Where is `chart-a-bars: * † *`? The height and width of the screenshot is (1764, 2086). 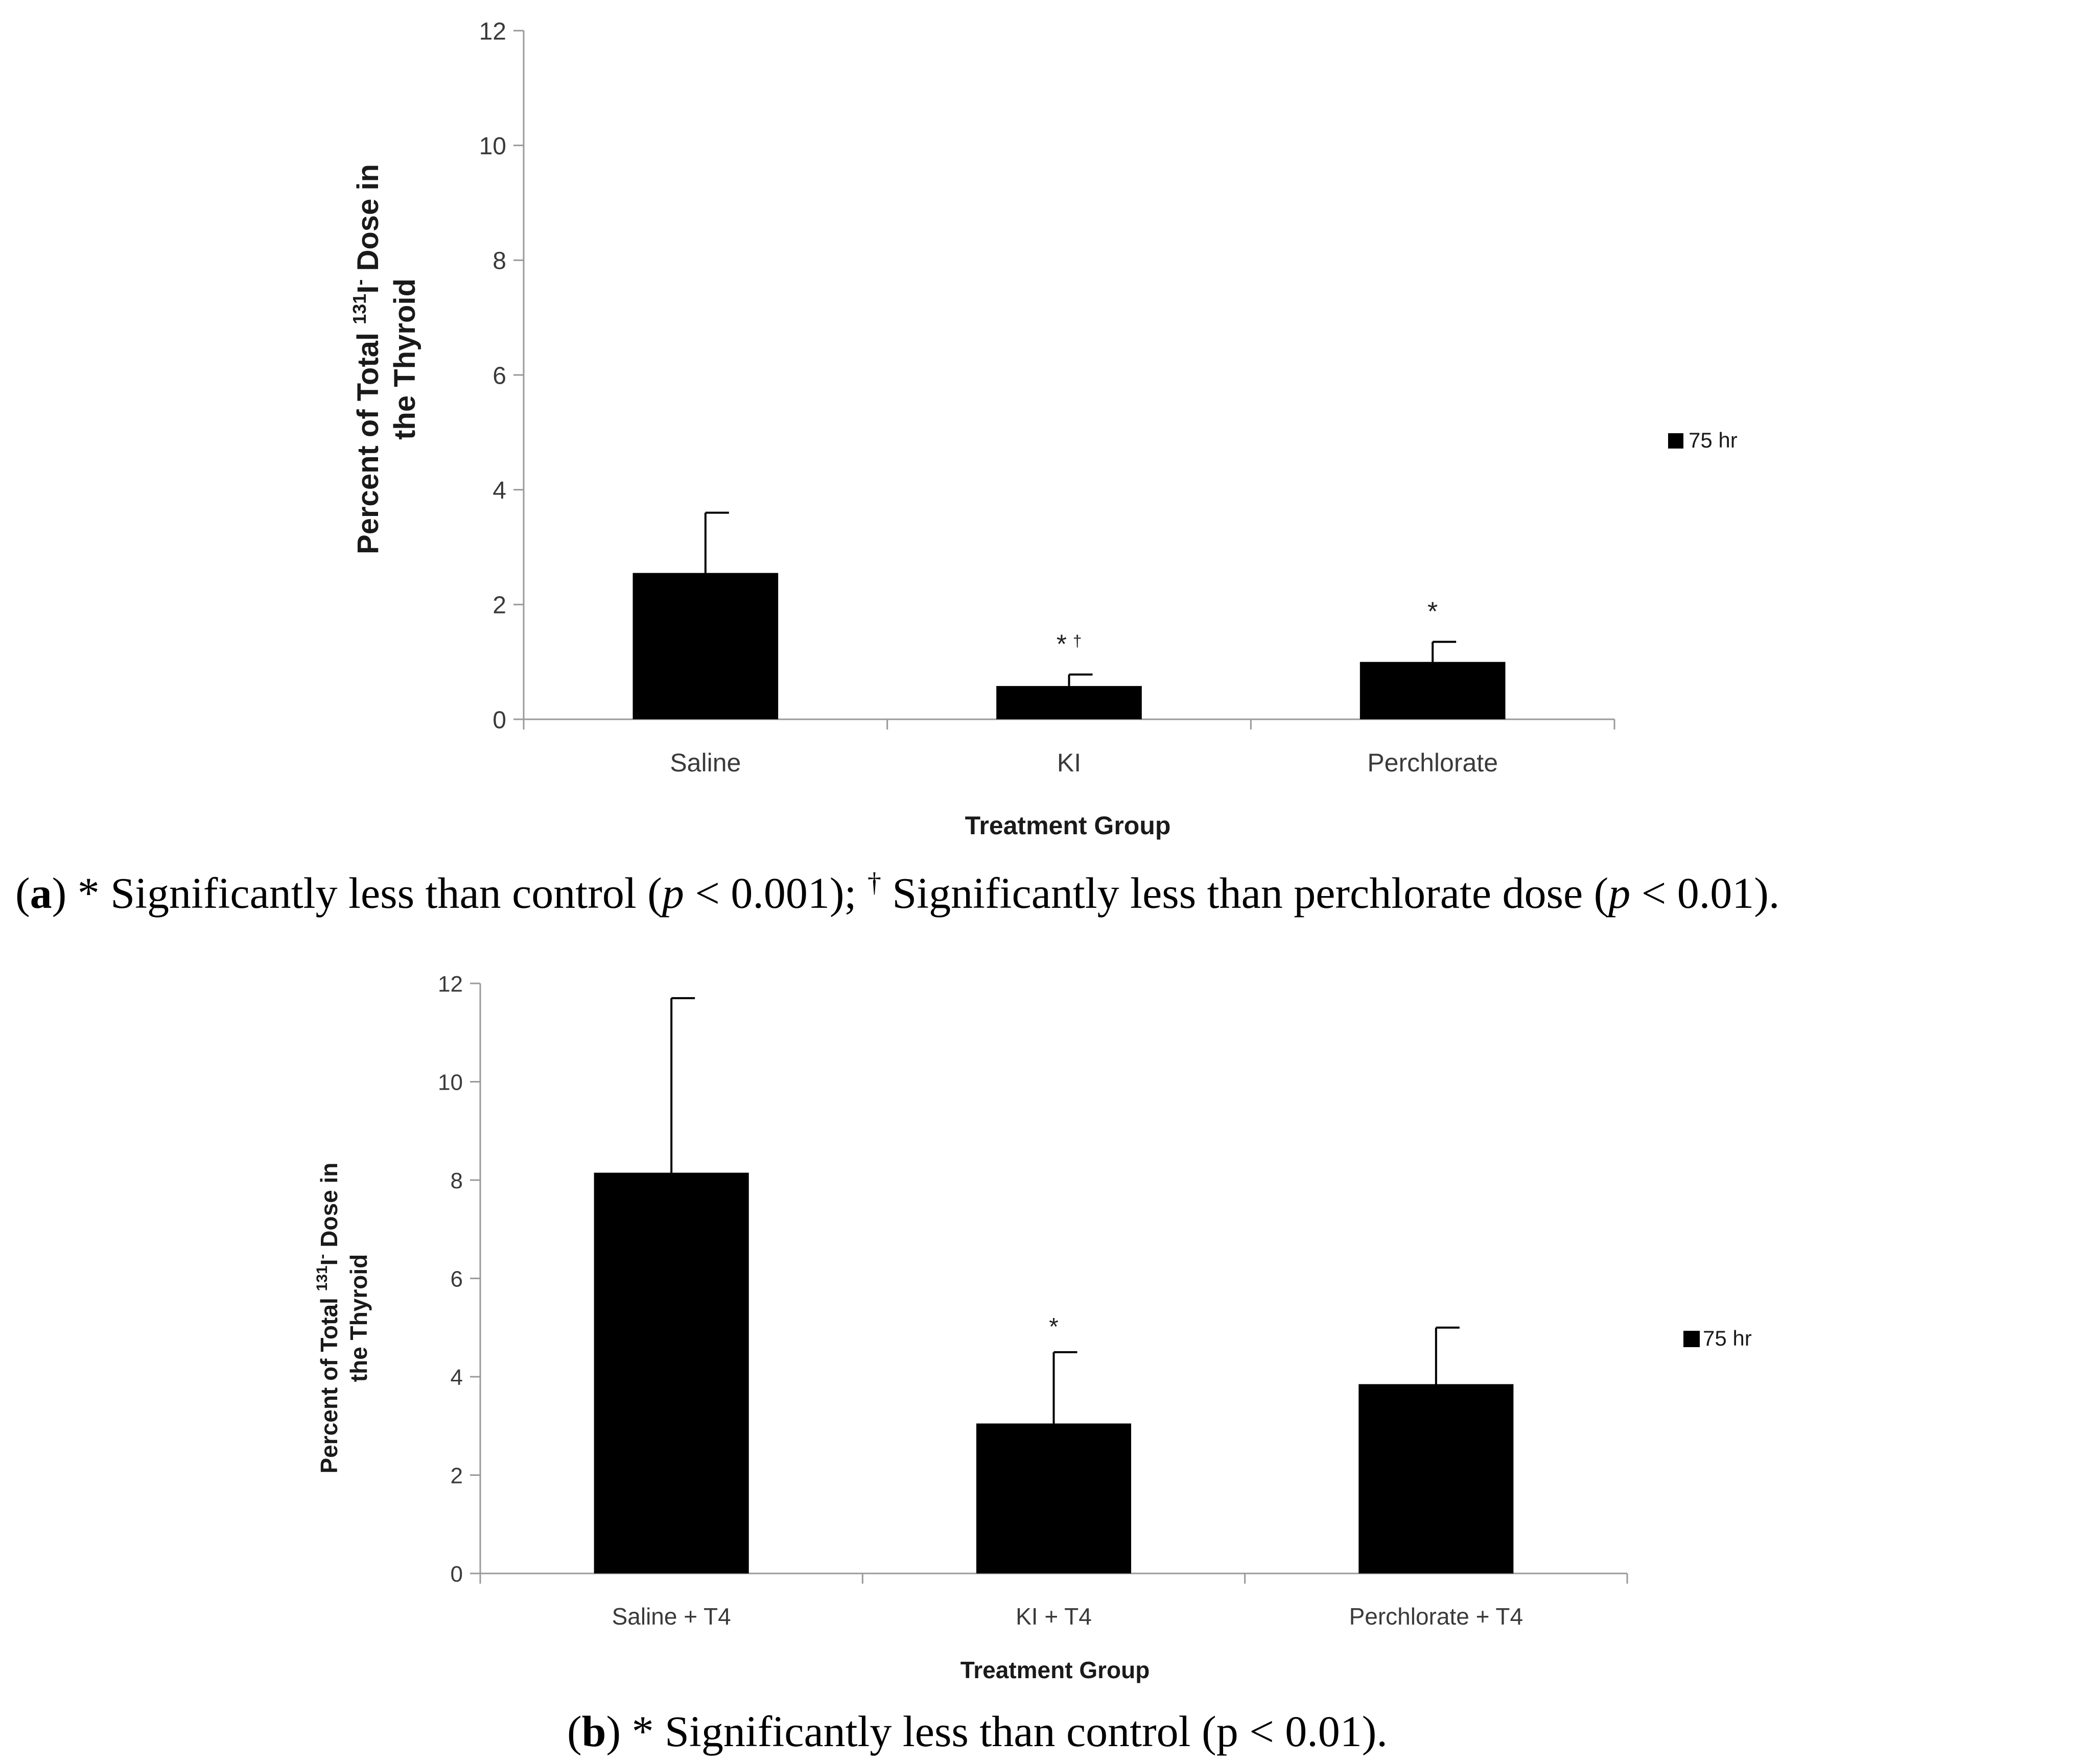
chart-a-bars: * † * is located at coordinates (1069, 615).